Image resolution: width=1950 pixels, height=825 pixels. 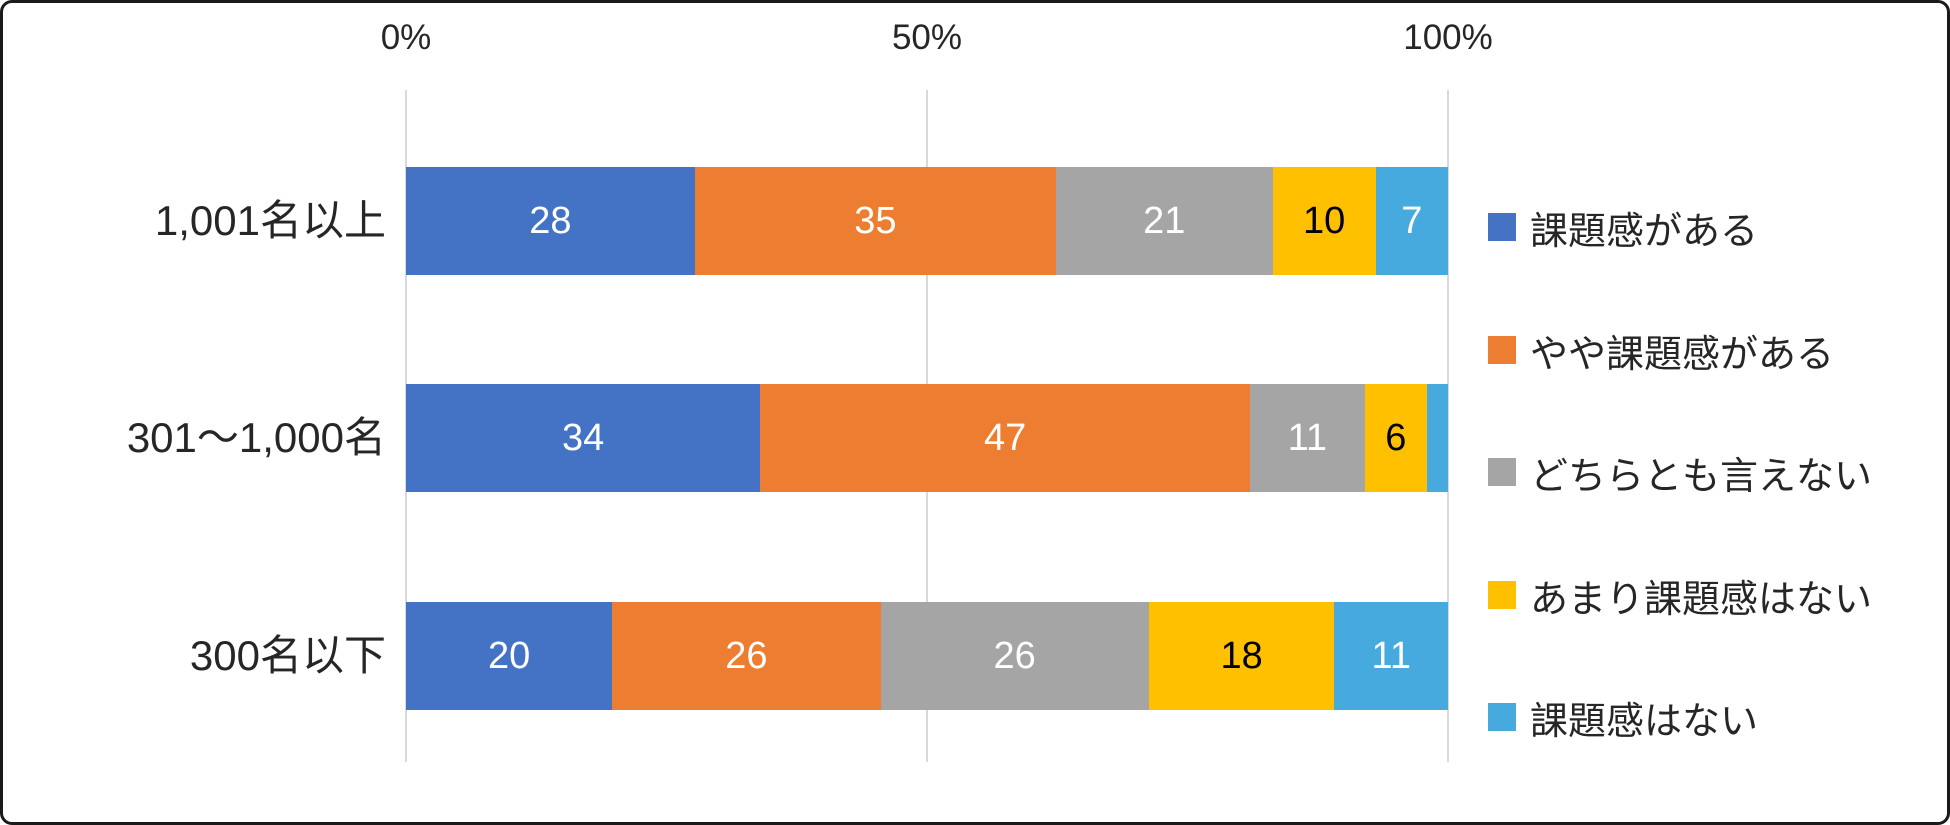 I want to click on bar-row: 28 35 21 10 7, so click(x=927, y=221).